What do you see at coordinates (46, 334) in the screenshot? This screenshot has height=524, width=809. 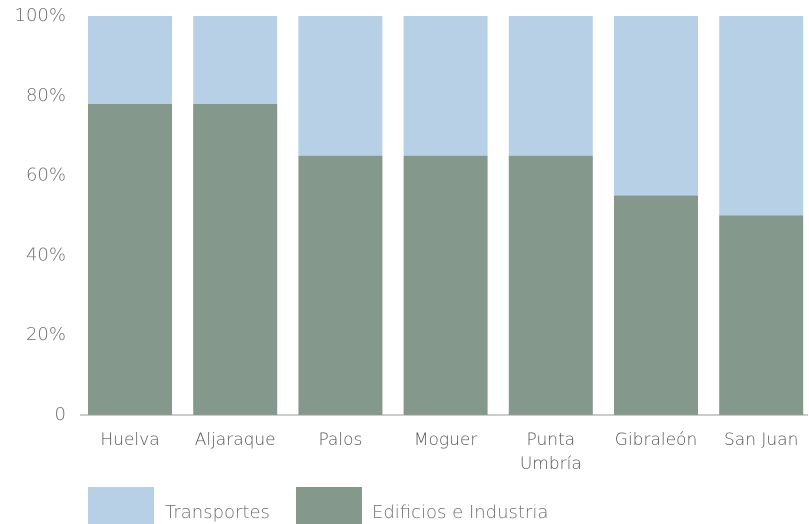 I see `y-tick-label: 20%` at bounding box center [46, 334].